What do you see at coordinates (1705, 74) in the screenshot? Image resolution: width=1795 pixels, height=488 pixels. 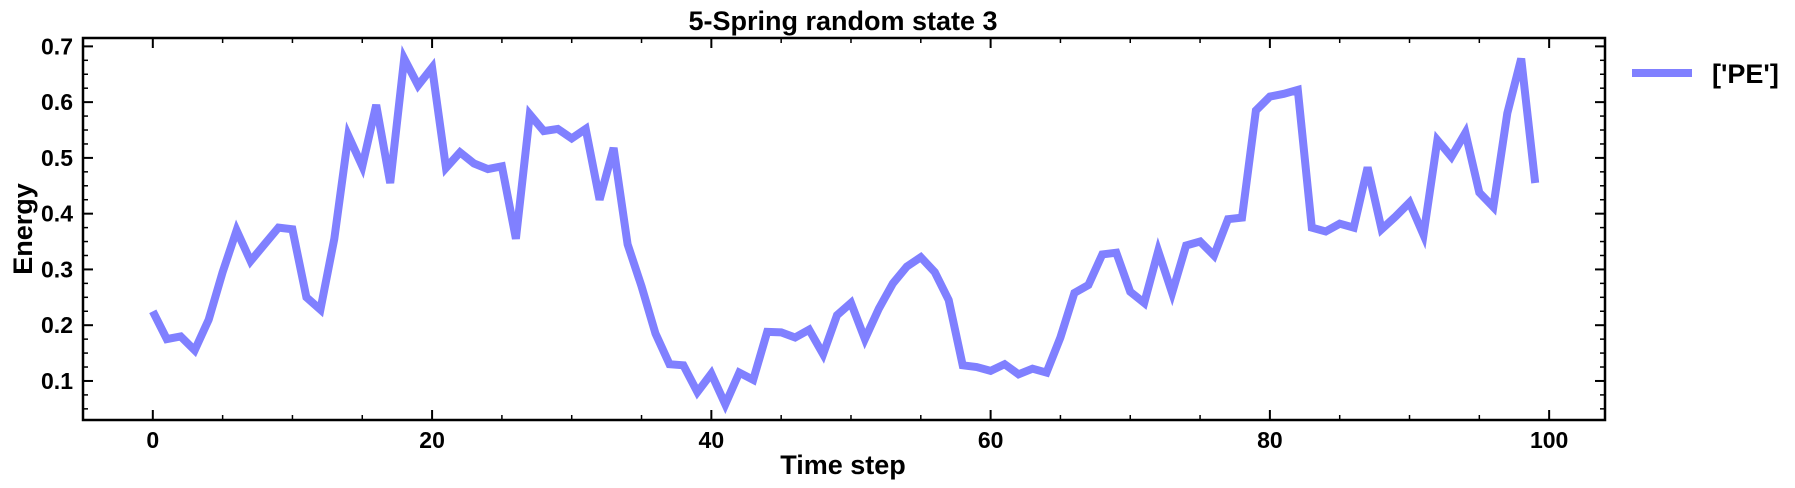 I see `legend: ['PE']` at bounding box center [1705, 74].